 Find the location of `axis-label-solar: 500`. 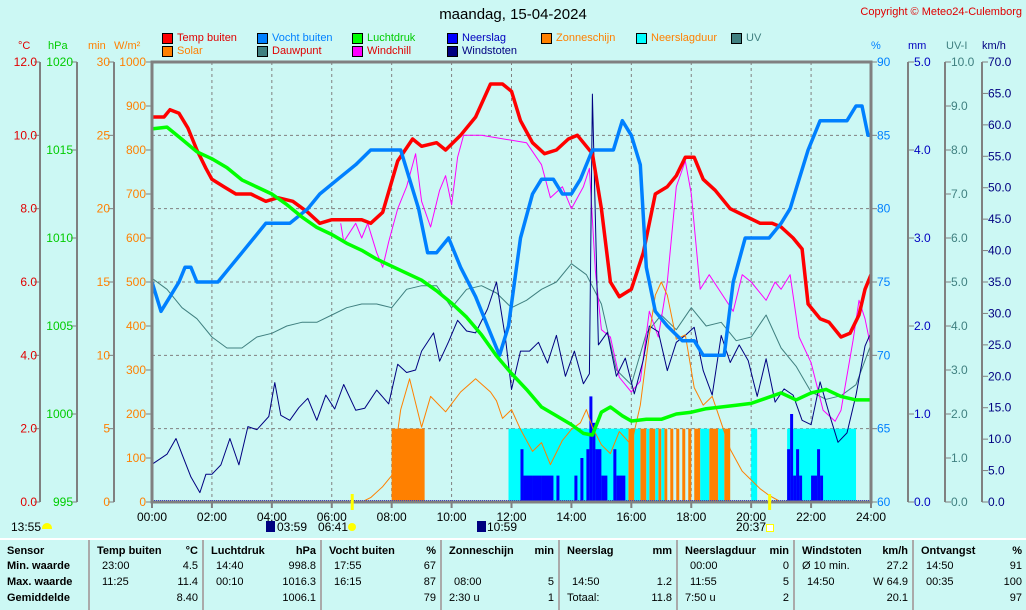

axis-label-solar: 500 is located at coordinates (136, 282).